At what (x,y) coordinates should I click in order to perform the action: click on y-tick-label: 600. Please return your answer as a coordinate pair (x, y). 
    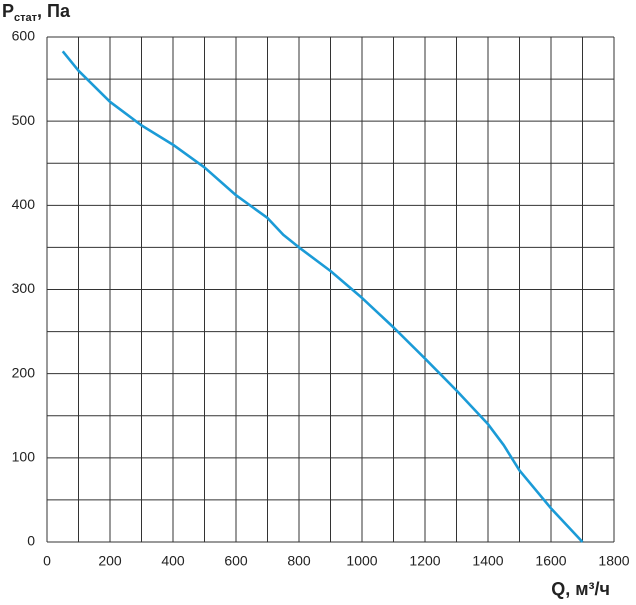
    Looking at the image, I should click on (24, 36).